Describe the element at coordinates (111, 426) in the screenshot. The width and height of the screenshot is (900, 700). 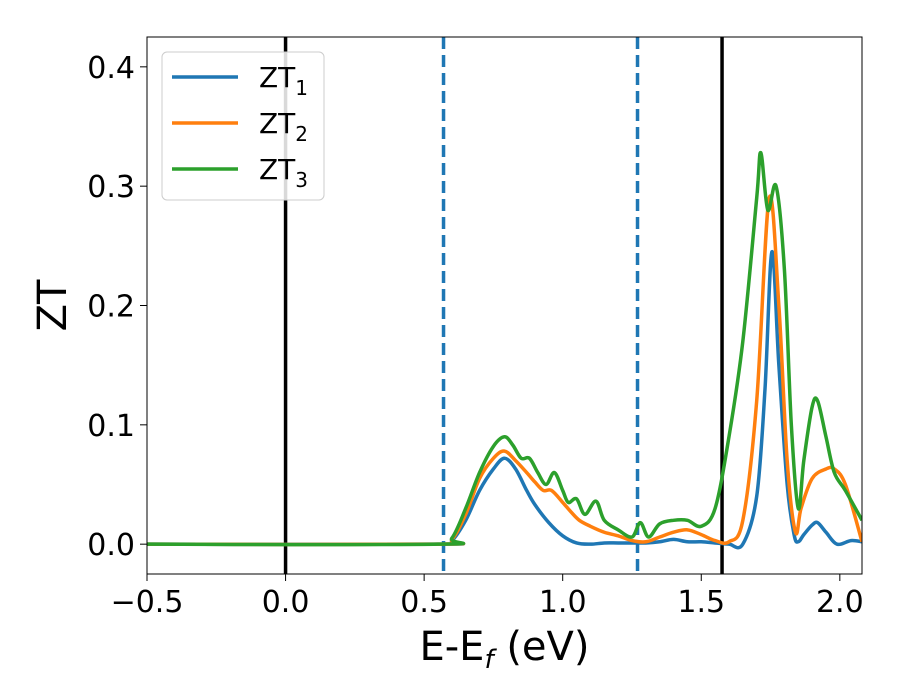
I see `y-tick-label: 0.1` at that location.